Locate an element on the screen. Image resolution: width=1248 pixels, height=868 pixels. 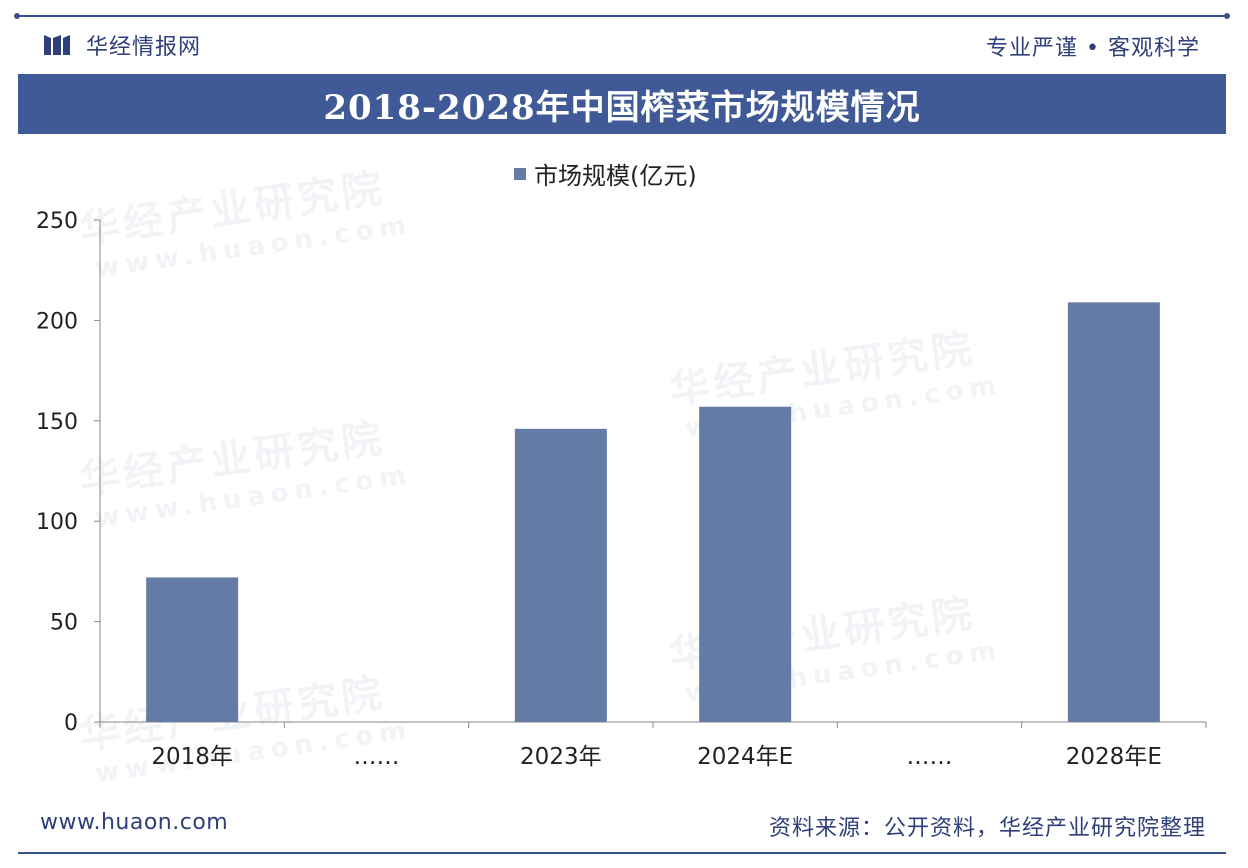
legend-swatch is located at coordinates (520, 174).